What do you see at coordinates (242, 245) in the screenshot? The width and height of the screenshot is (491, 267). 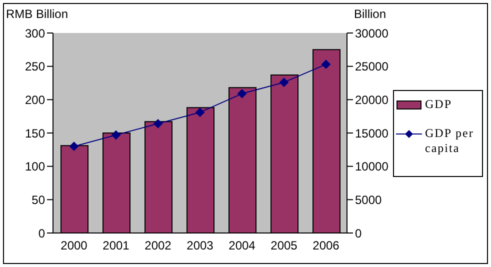 I see `x-tick-label: 2004` at bounding box center [242, 245].